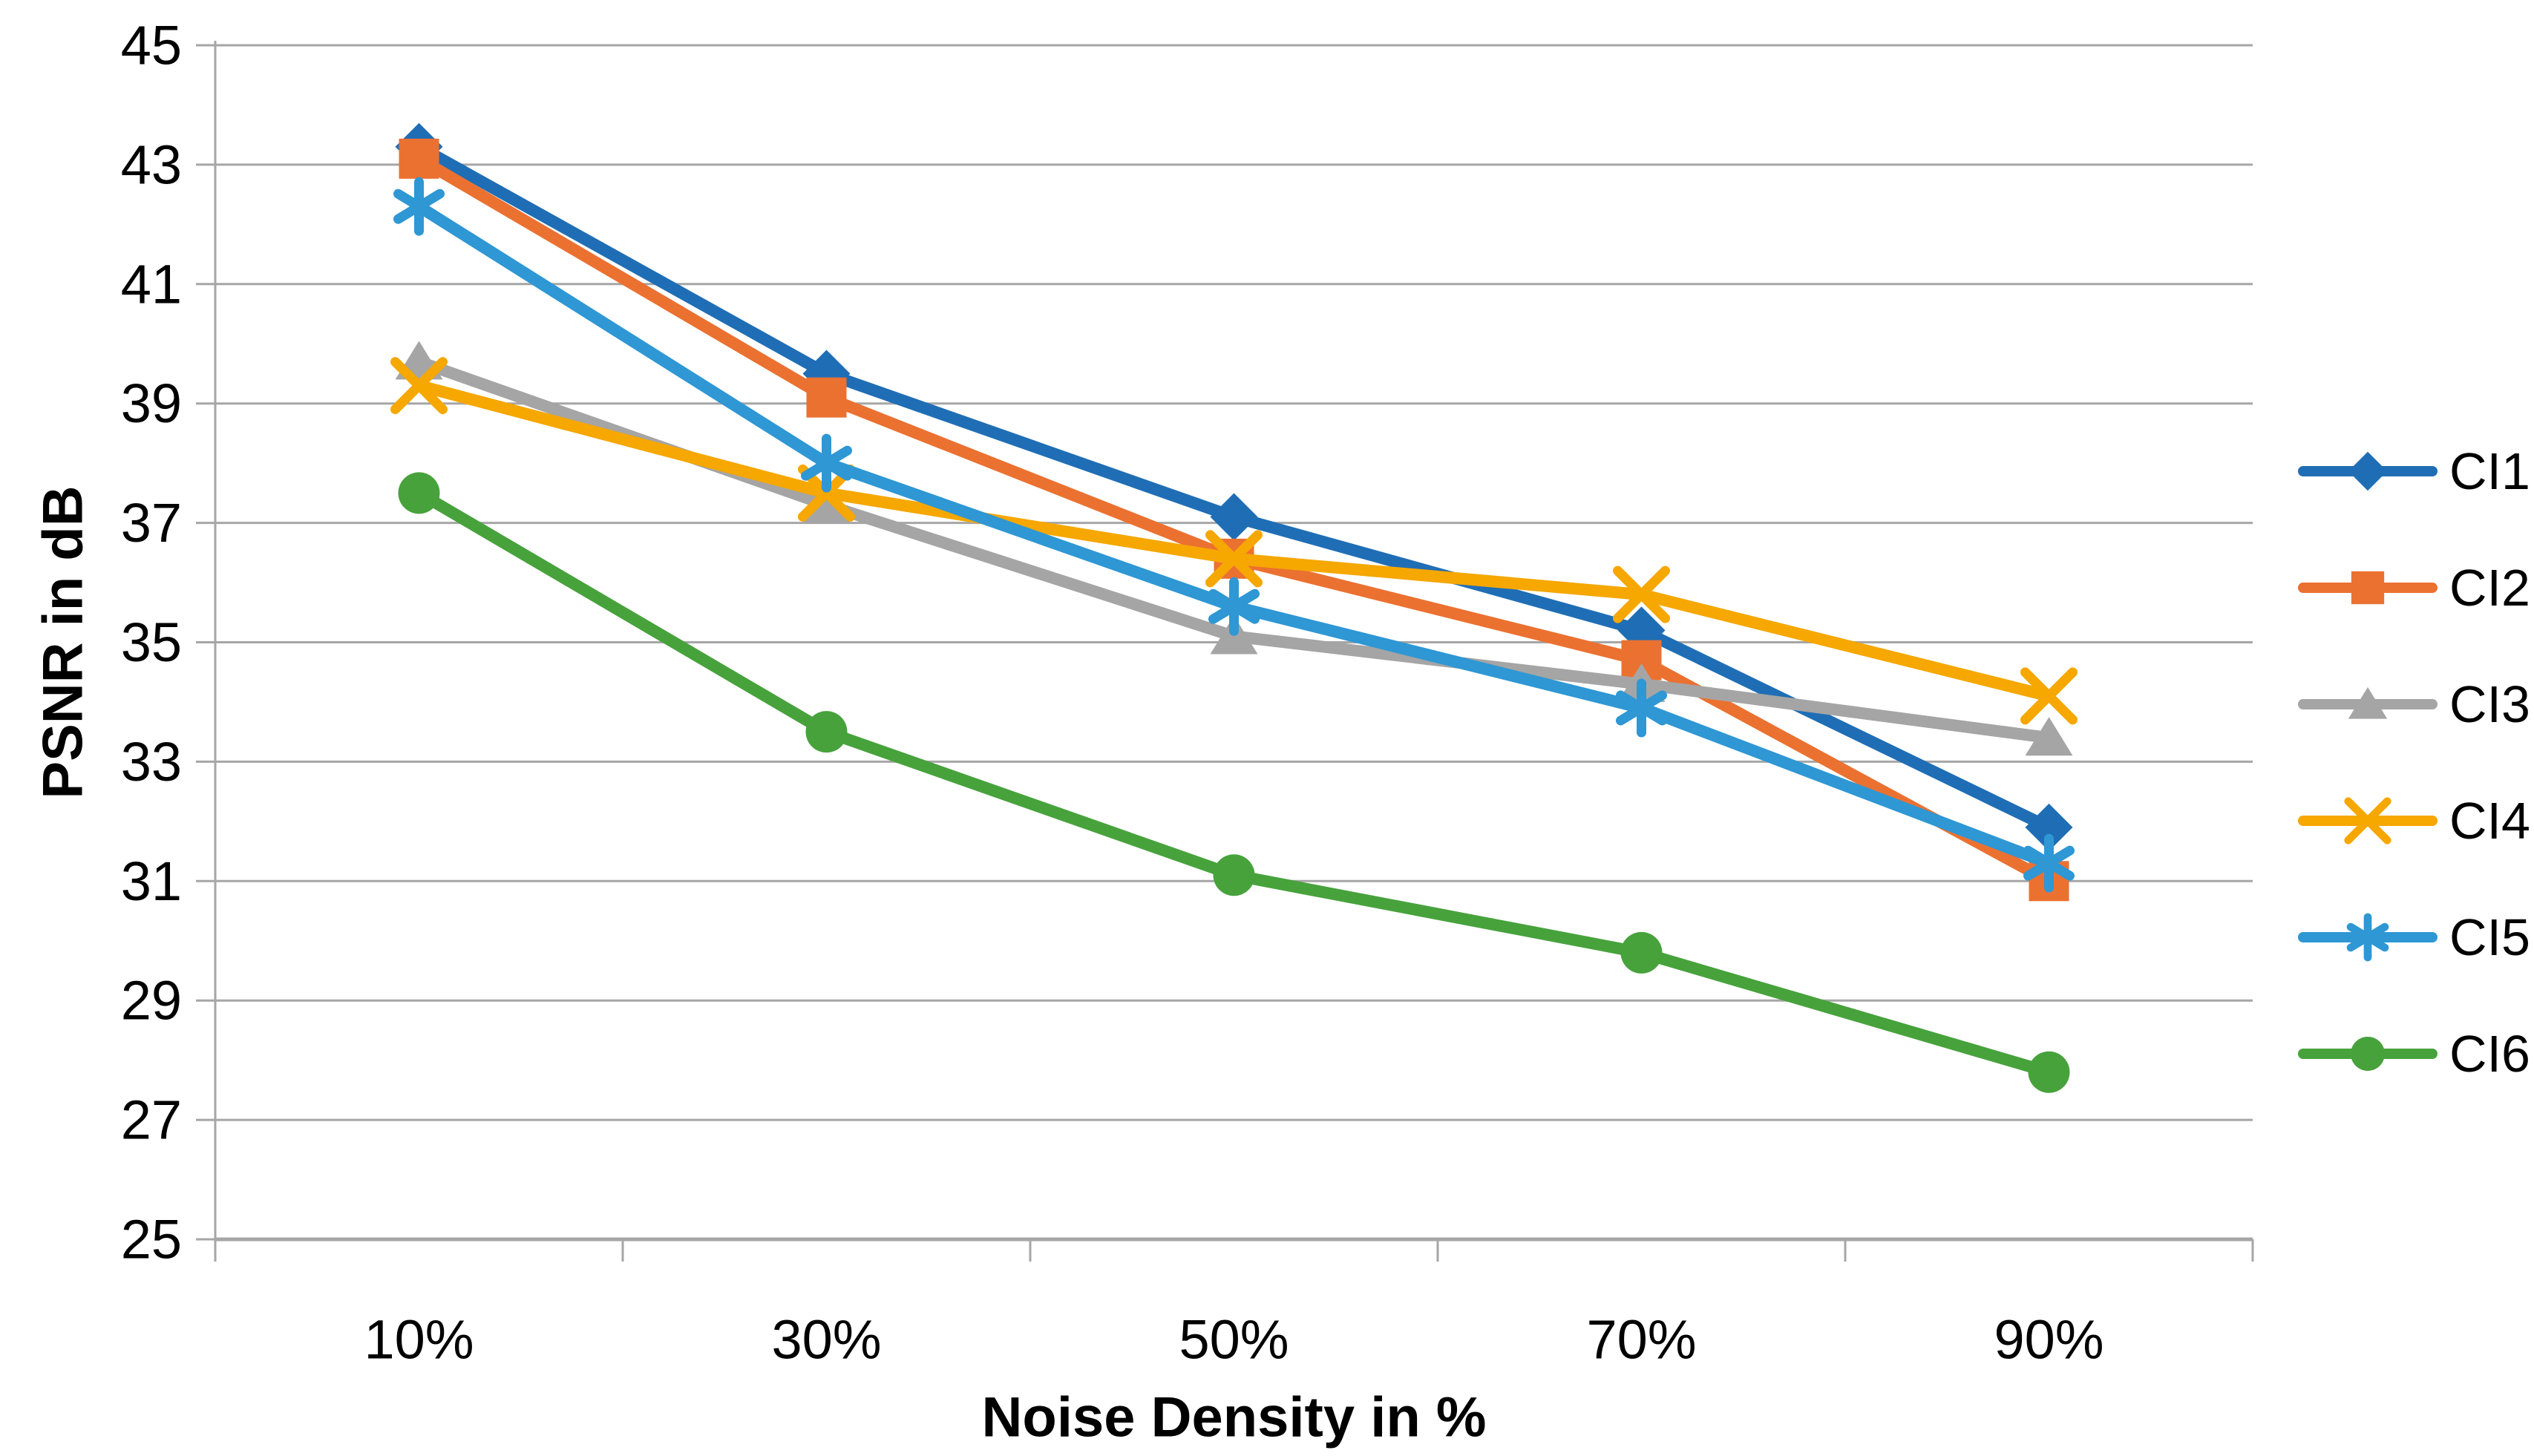 The height and width of the screenshot is (1456, 2534). Describe the element at coordinates (151, 1120) in the screenshot. I see `y-axis-tick-label: 27` at that location.